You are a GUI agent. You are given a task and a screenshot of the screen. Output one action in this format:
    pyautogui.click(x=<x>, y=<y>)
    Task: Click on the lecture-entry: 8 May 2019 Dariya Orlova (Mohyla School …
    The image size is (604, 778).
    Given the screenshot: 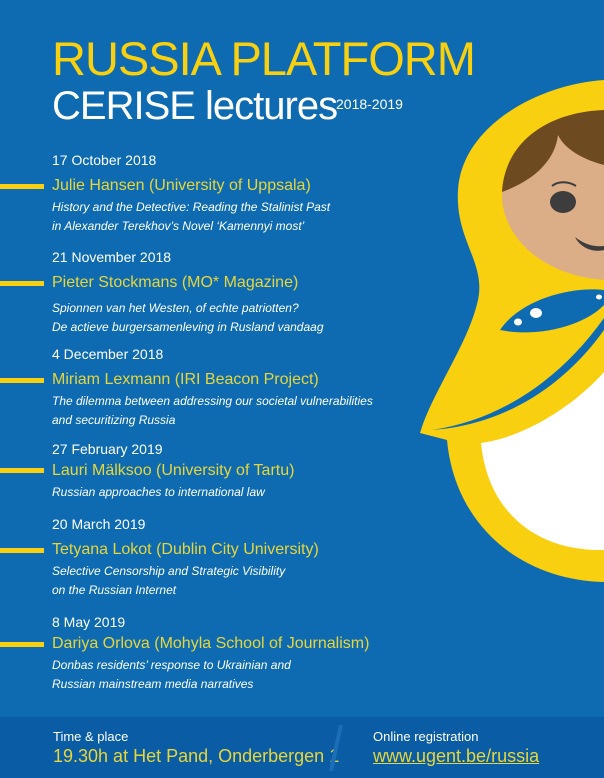 What is the action you would take?
    pyautogui.click(x=206, y=653)
    